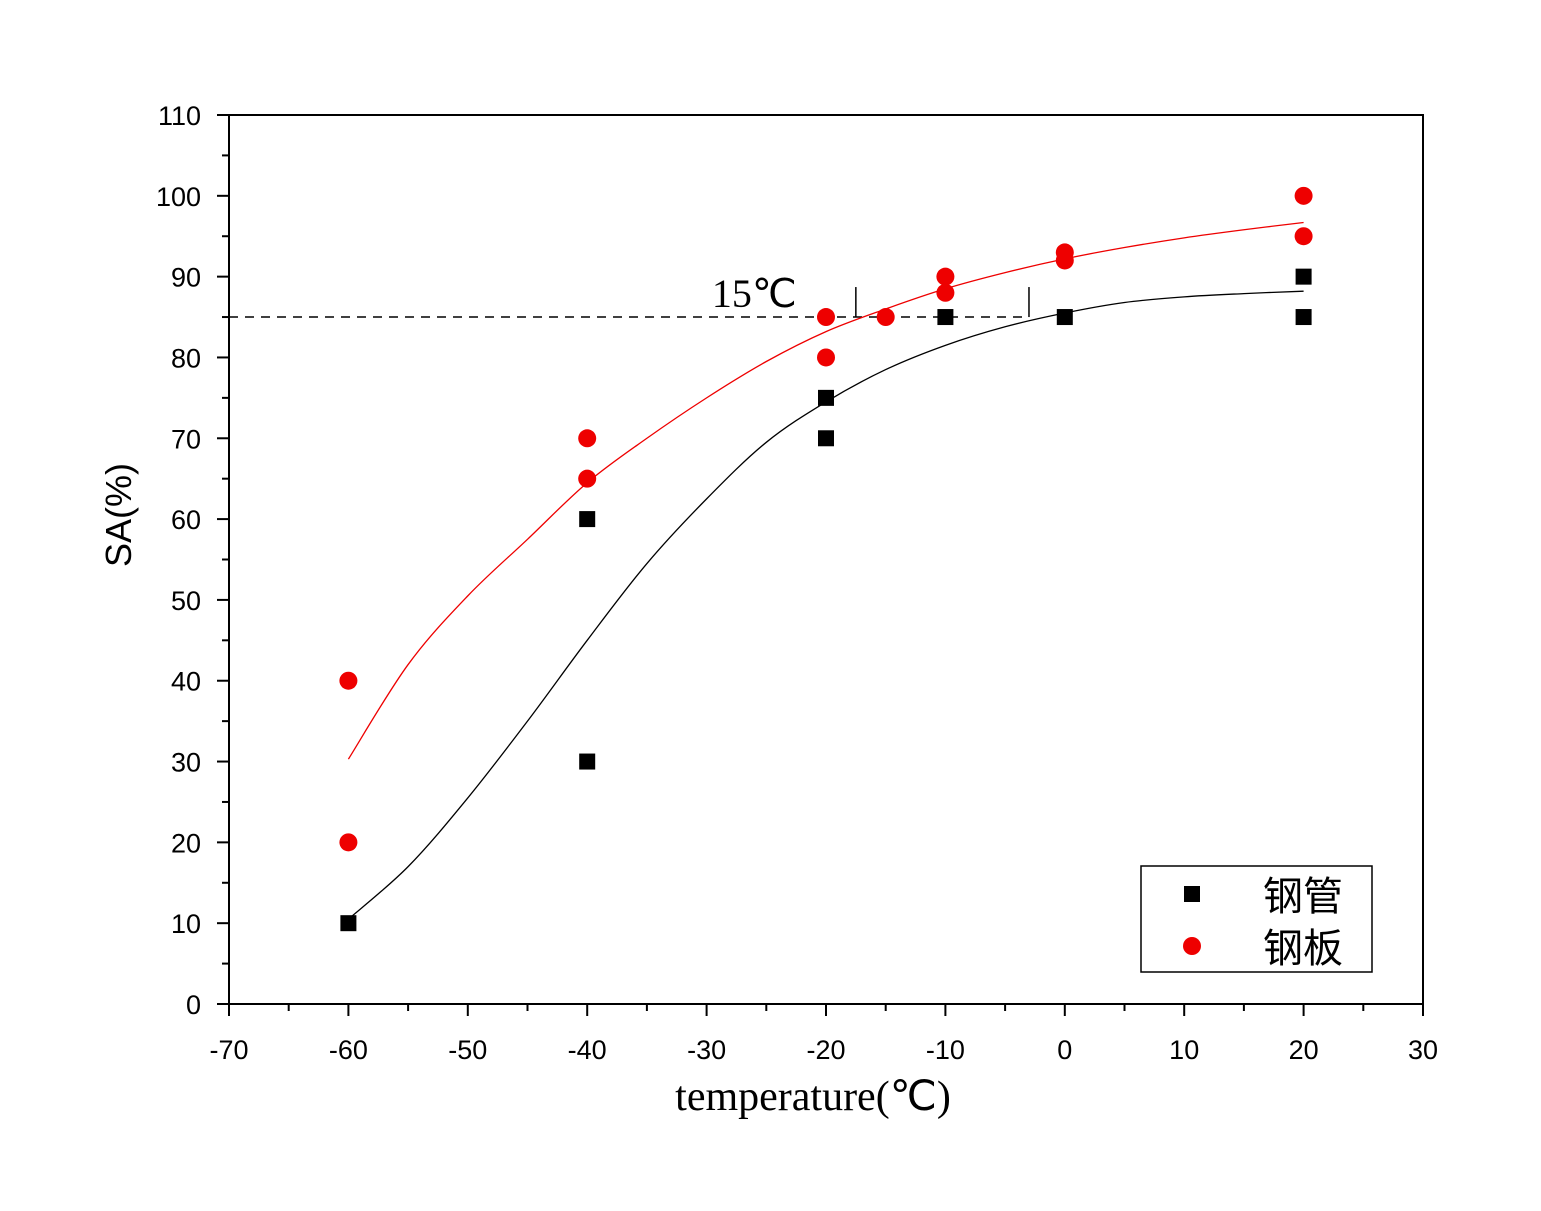  What do you see at coordinates (178, 197) in the screenshot?
I see `y-tick-label: 100` at bounding box center [178, 197].